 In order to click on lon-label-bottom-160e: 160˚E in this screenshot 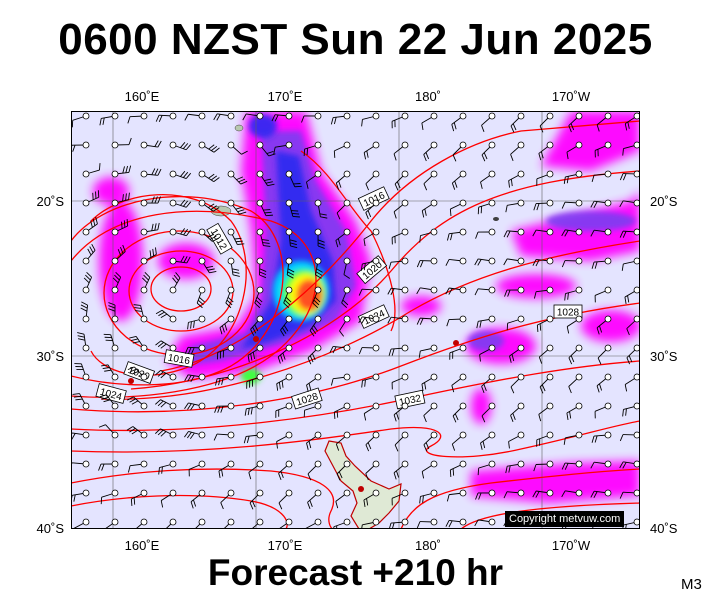, I will do `click(142, 545)`.